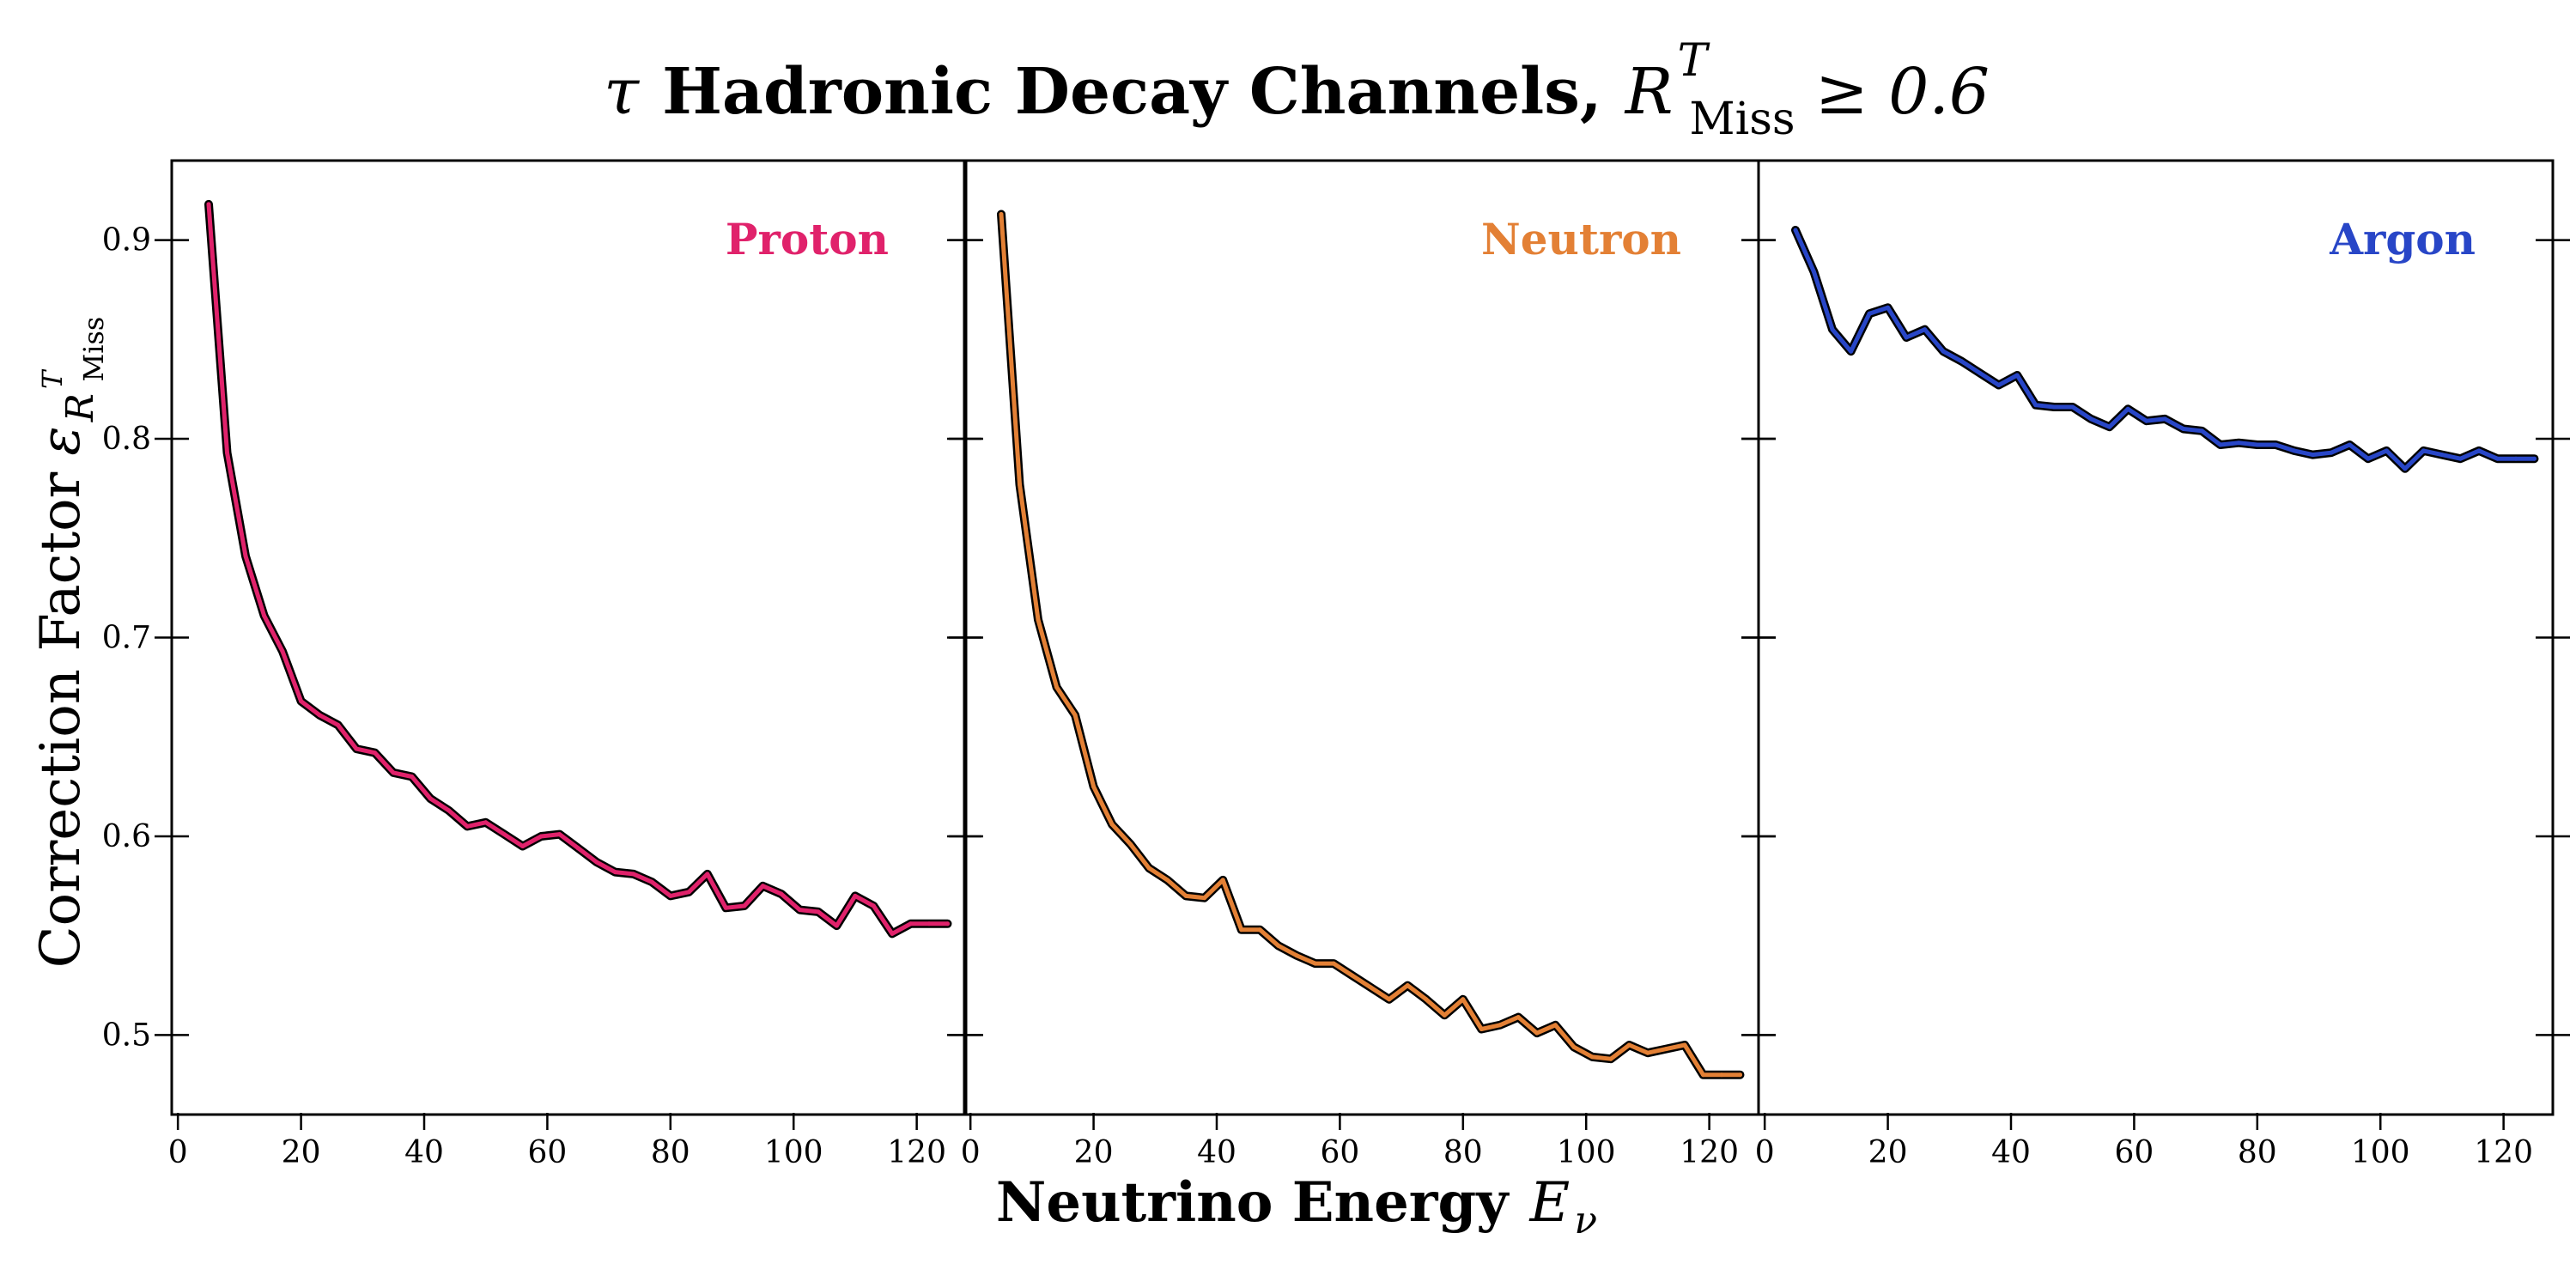  I want to click on x-axis-label-symbol: E, so click(1550, 1203).